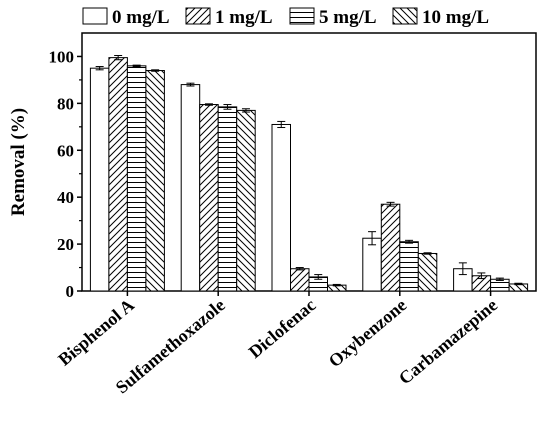  Describe the element at coordinates (348, 17) in the screenshot. I see `legend-label: 5 mg/L` at that location.